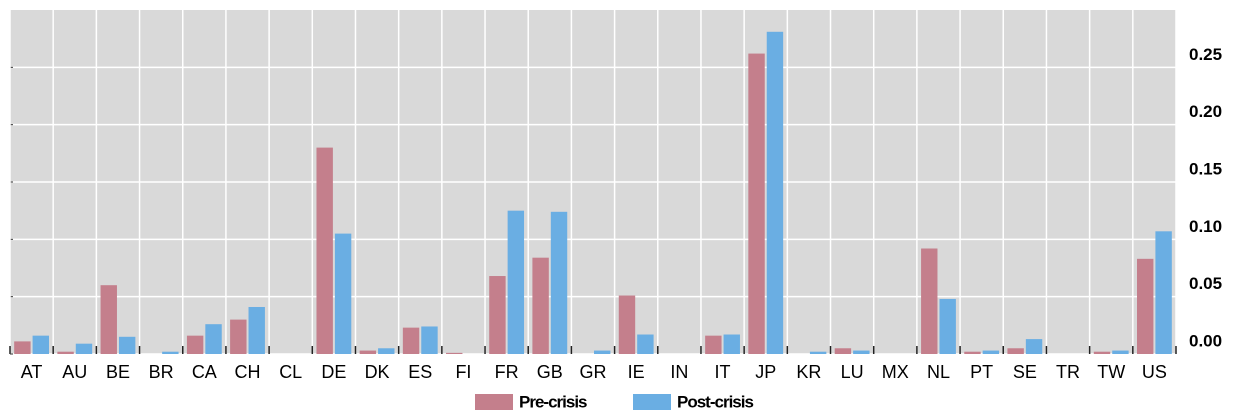  Describe the element at coordinates (715, 401) in the screenshot. I see `legend-label: Post-crisis` at that location.